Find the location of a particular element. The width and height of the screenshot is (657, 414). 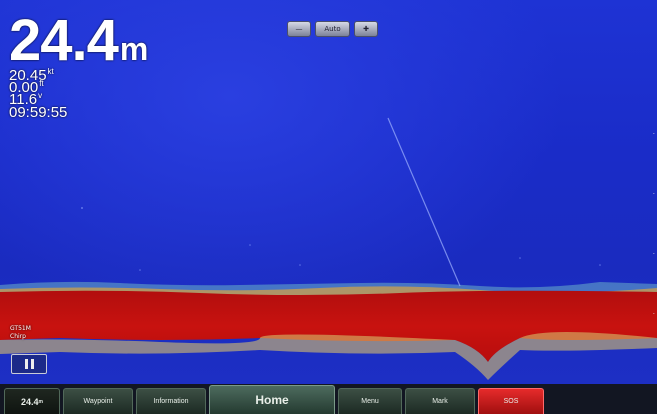

distance-readout: 0.00ft is located at coordinates (26, 87).